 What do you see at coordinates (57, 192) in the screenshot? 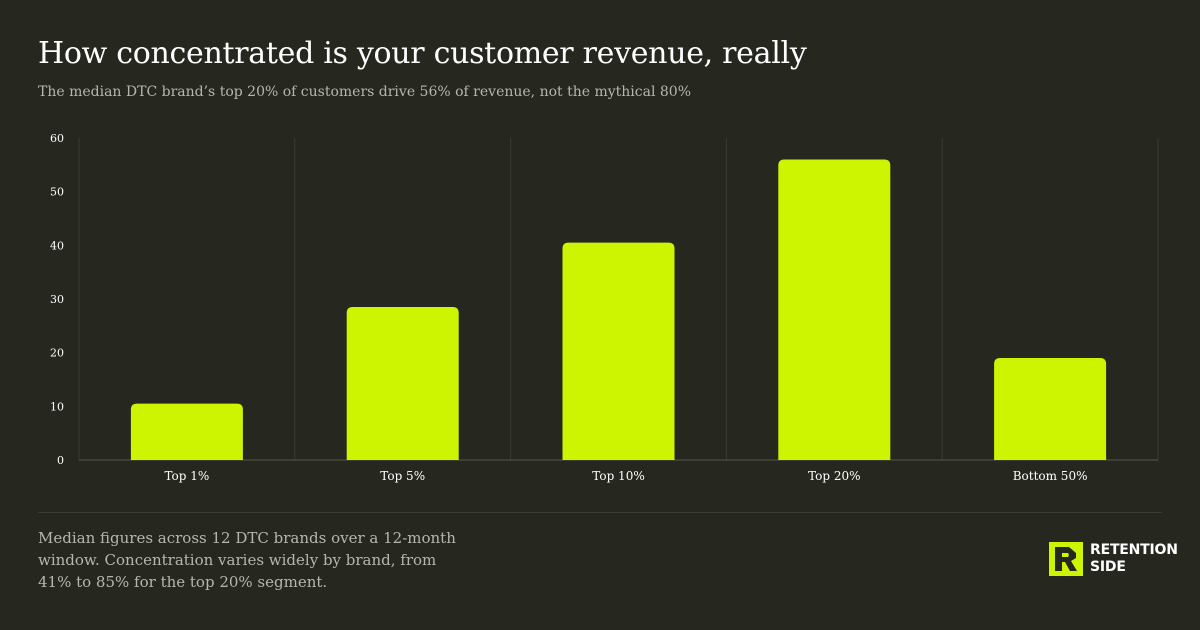
I see `y-tick-label: 50` at bounding box center [57, 192].